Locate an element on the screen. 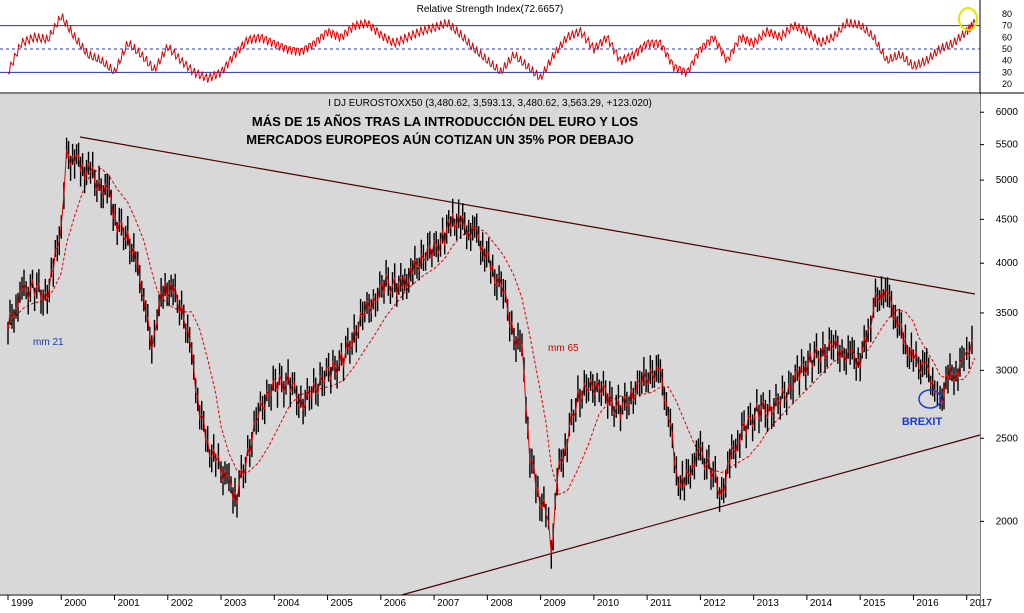 The image size is (1024, 613). price-y-tick-label: 4500 is located at coordinates (1007, 219).